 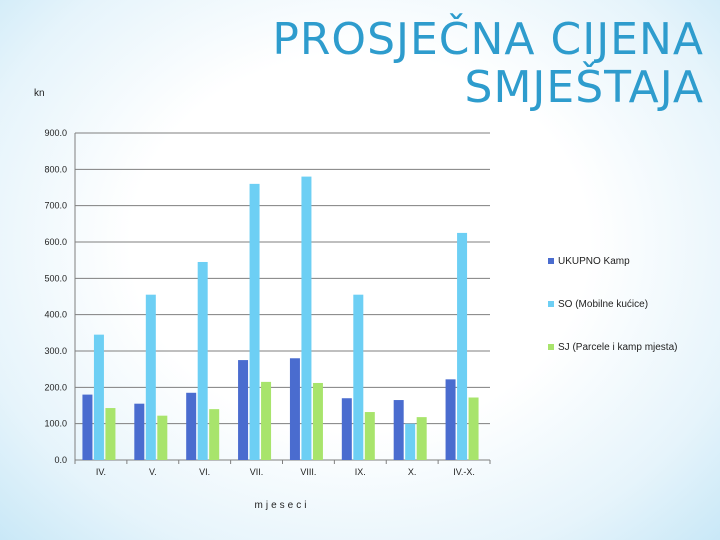 I want to click on x-tick-label: VII., so click(x=257, y=472).